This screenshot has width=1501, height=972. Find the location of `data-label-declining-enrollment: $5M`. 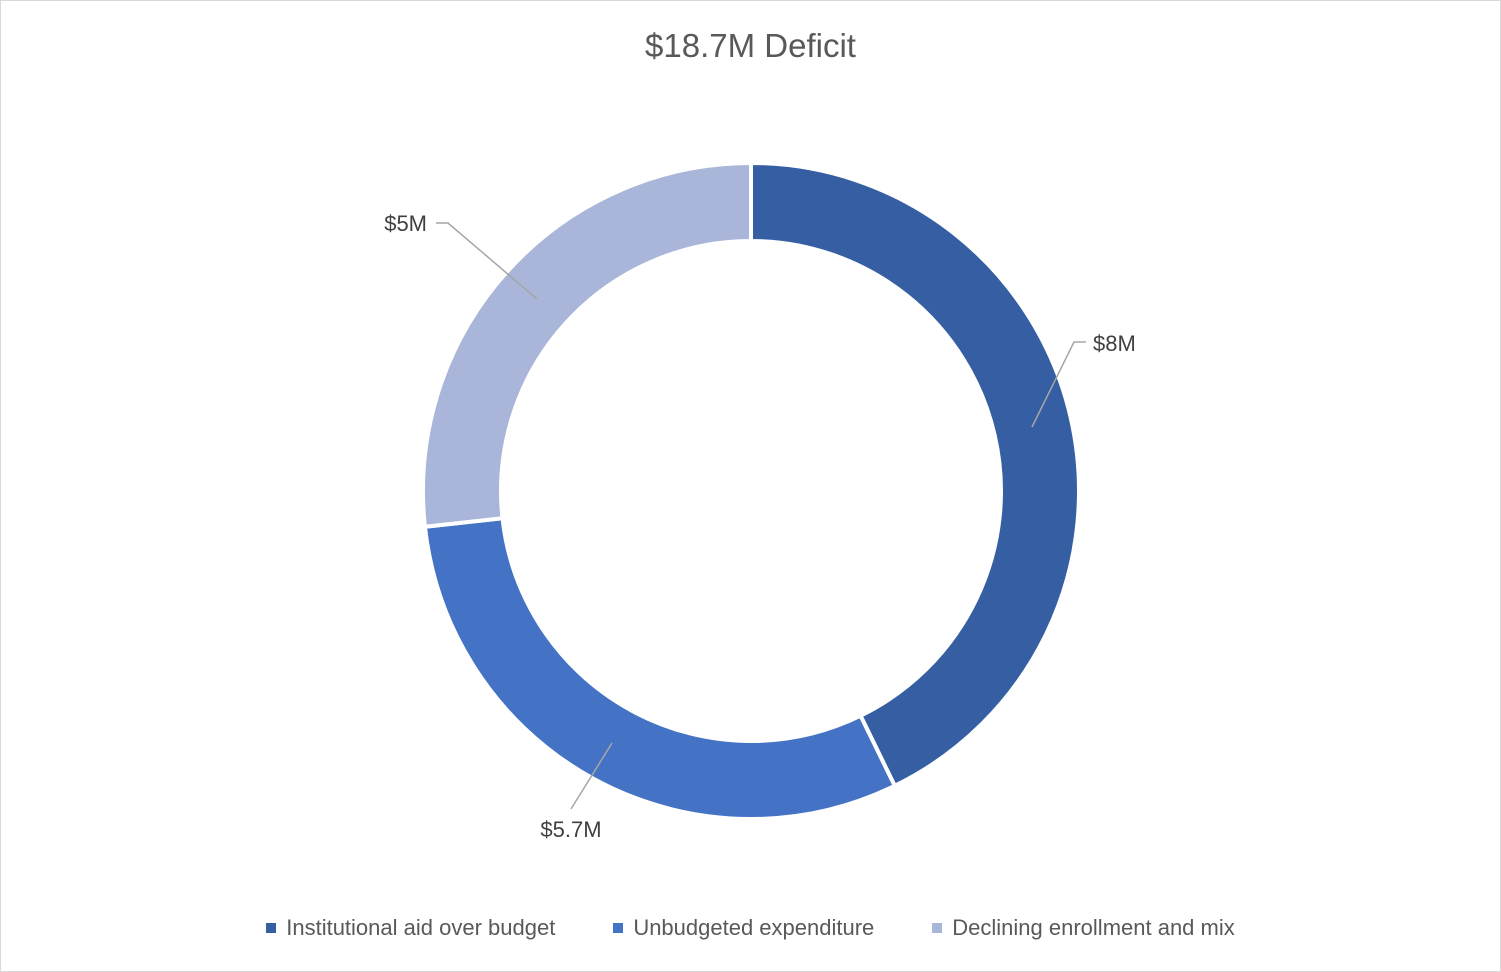

data-label-declining-enrollment: $5M is located at coordinates (405, 223).